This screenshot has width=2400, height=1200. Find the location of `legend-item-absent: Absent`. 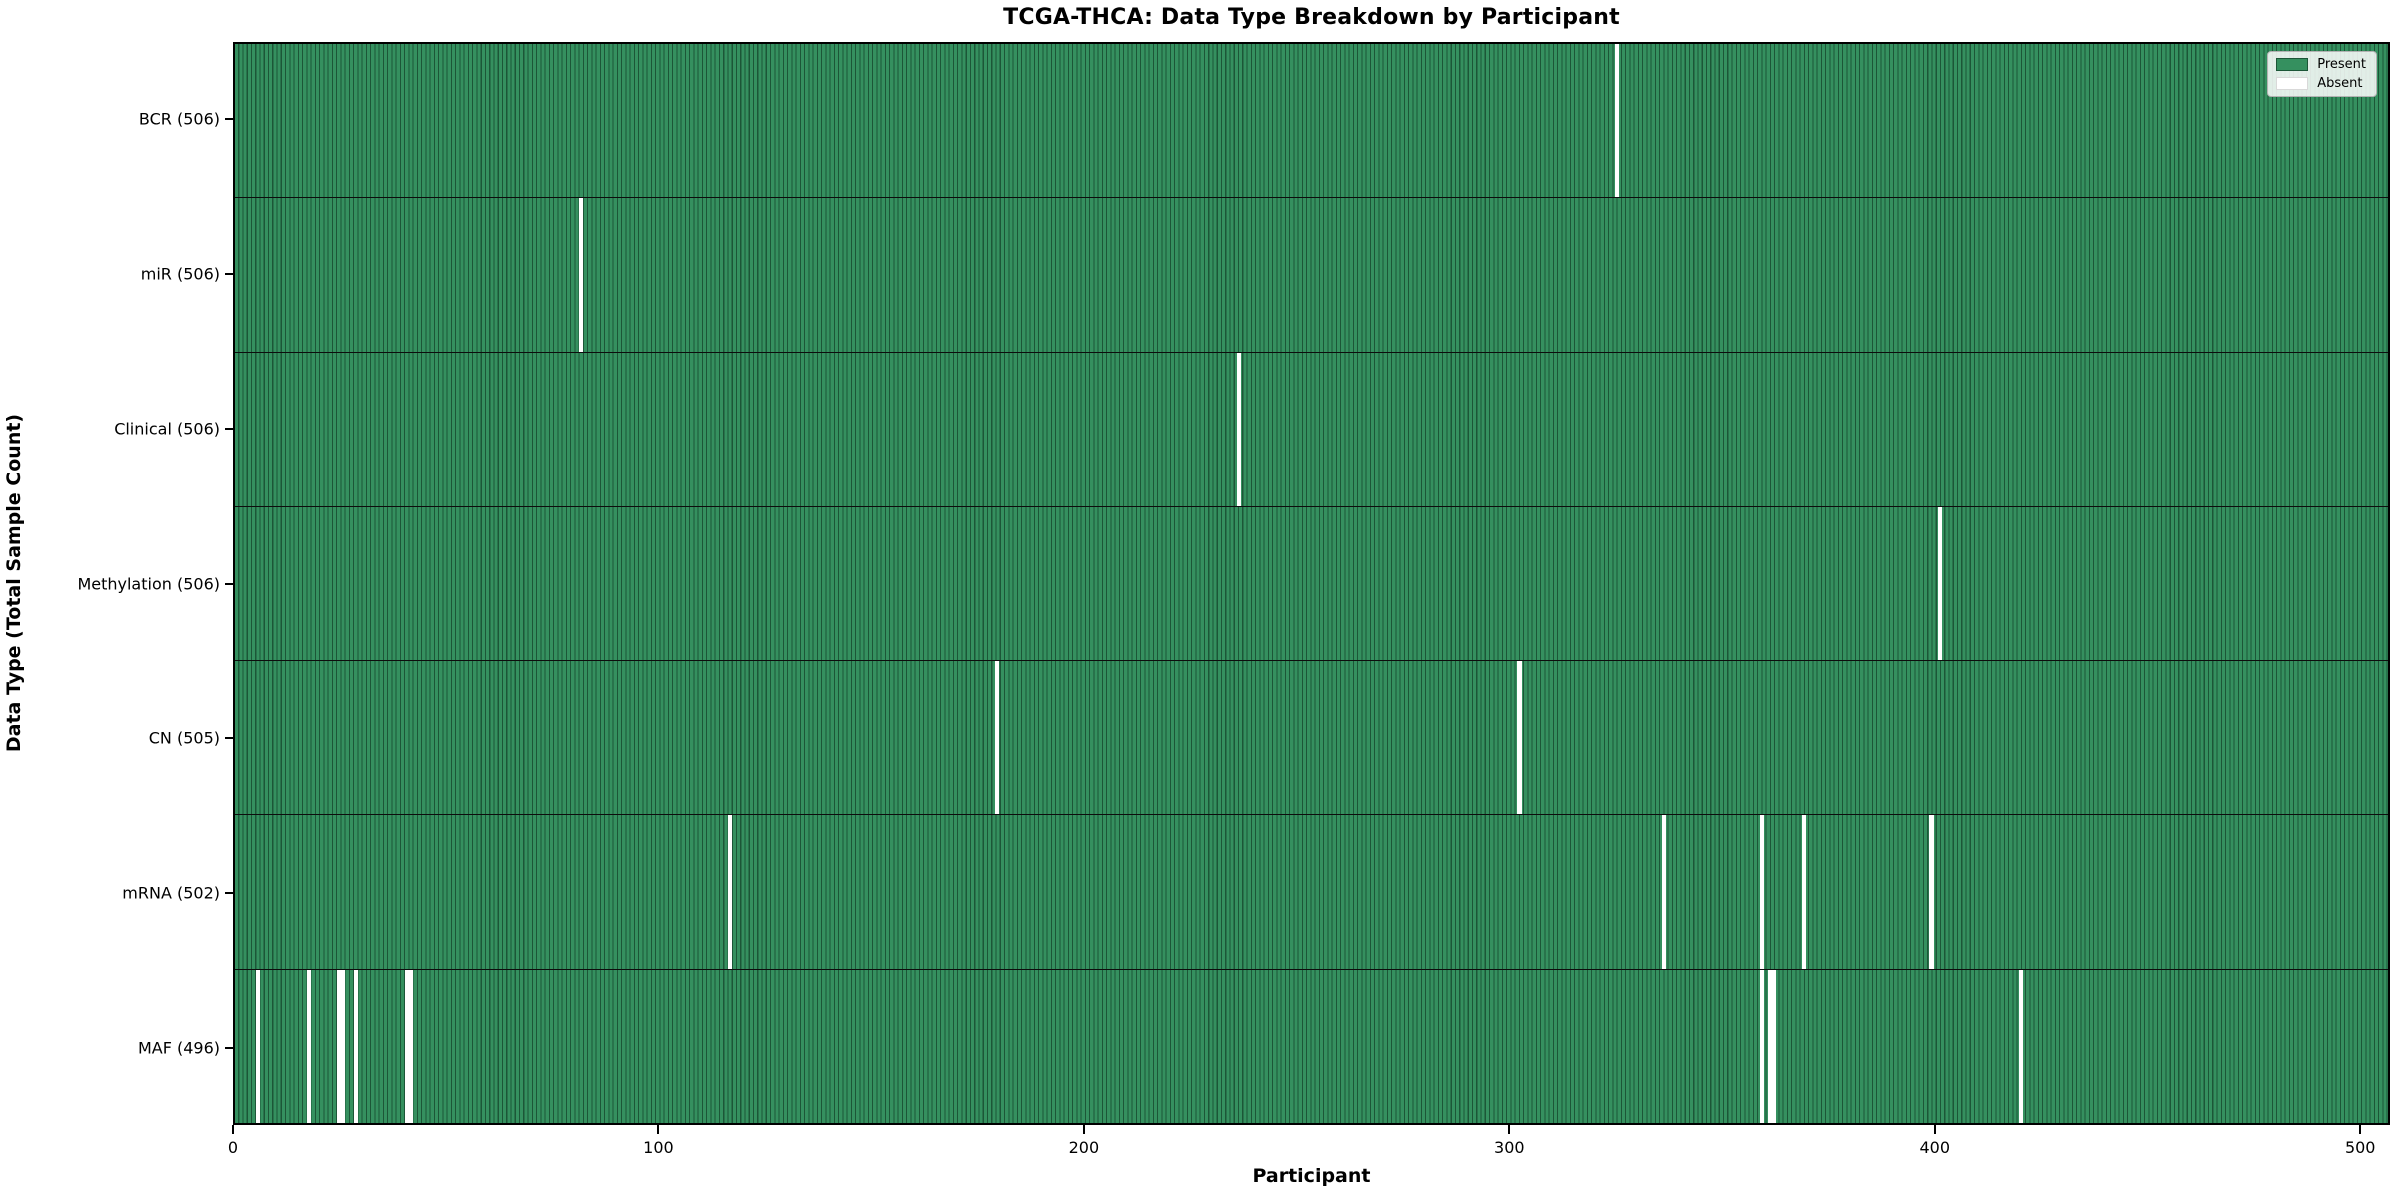

legend-item-absent: Absent is located at coordinates (2321, 83).